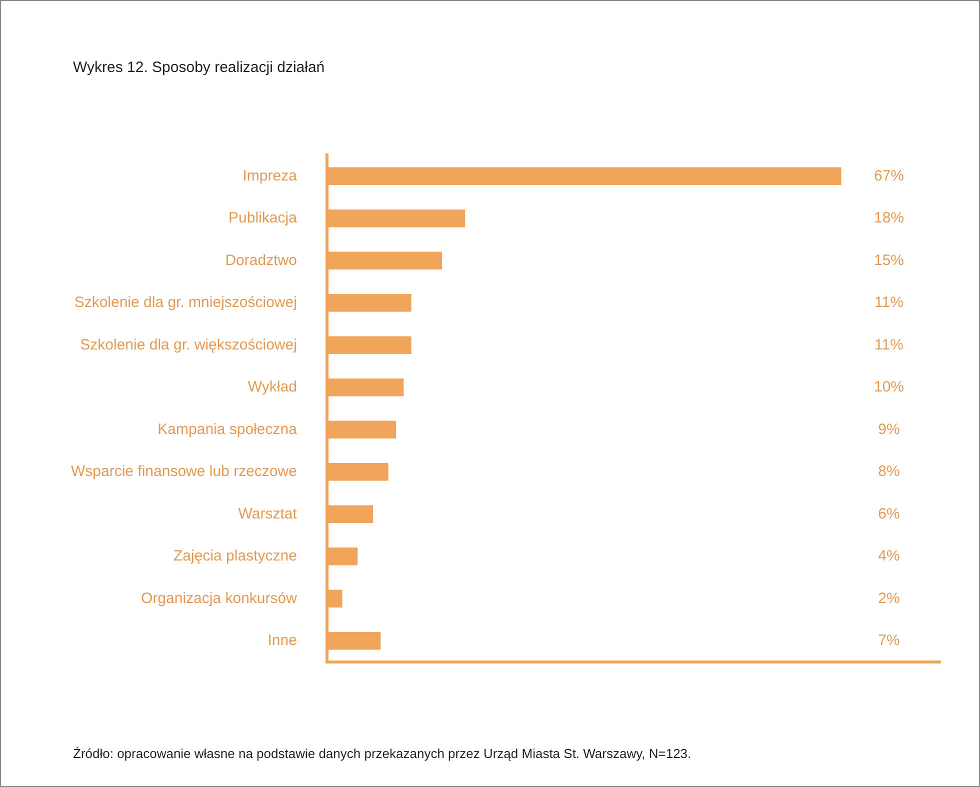 The height and width of the screenshot is (787, 980). What do you see at coordinates (268, 513) in the screenshot?
I see `y-tick-label: Warsztat` at bounding box center [268, 513].